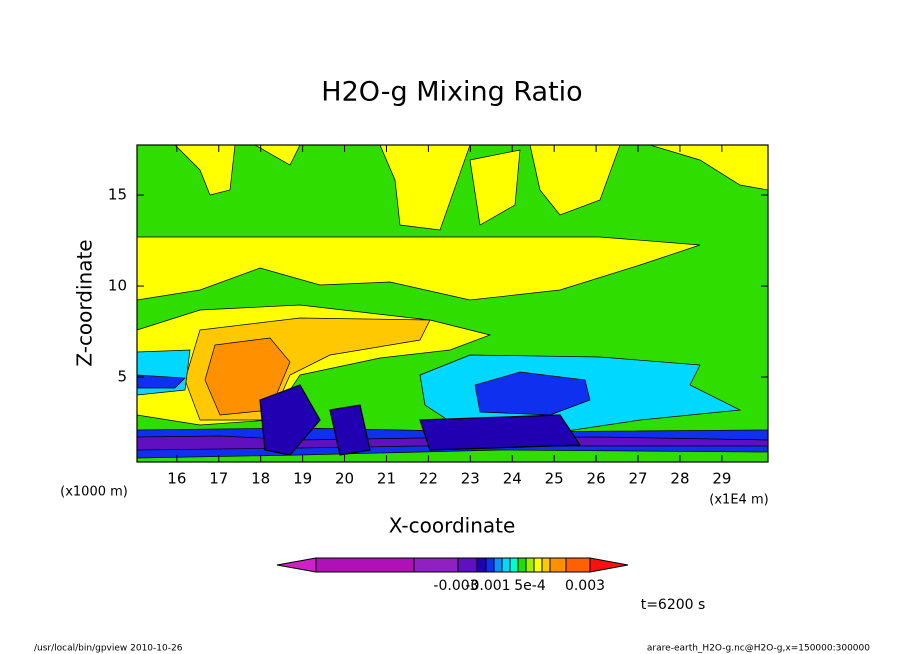 This screenshot has width=904, height=654. What do you see at coordinates (721, 479) in the screenshot?
I see `x-tick-label: 29` at bounding box center [721, 479].